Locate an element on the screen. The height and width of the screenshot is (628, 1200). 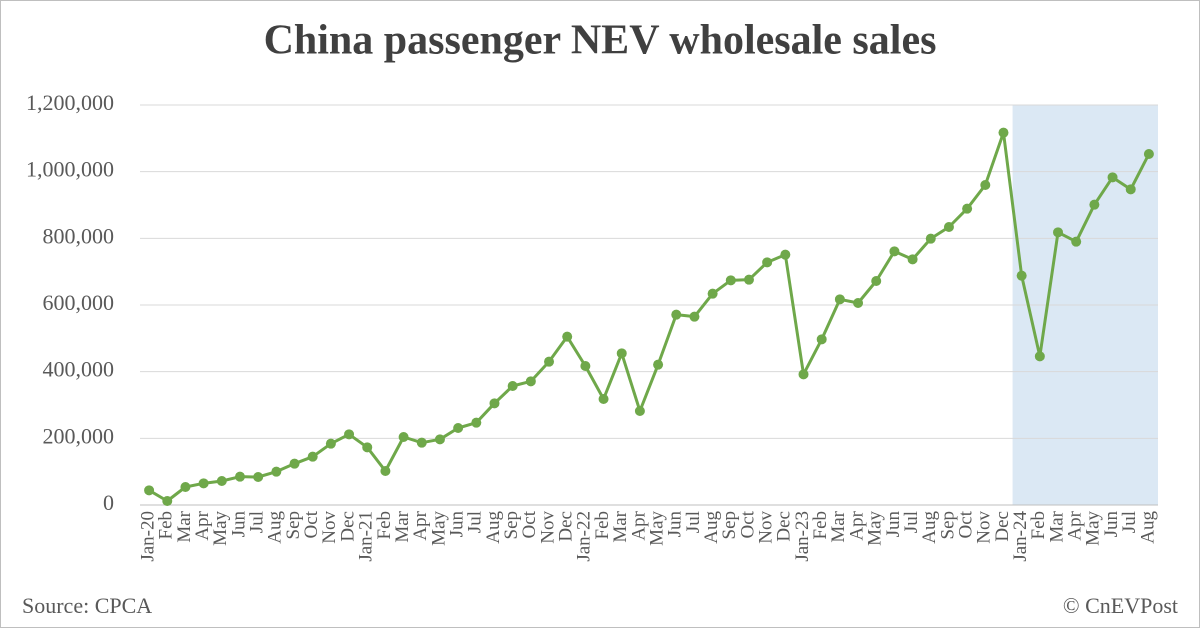
credit: © CnEVPost is located at coordinates (1120, 605).